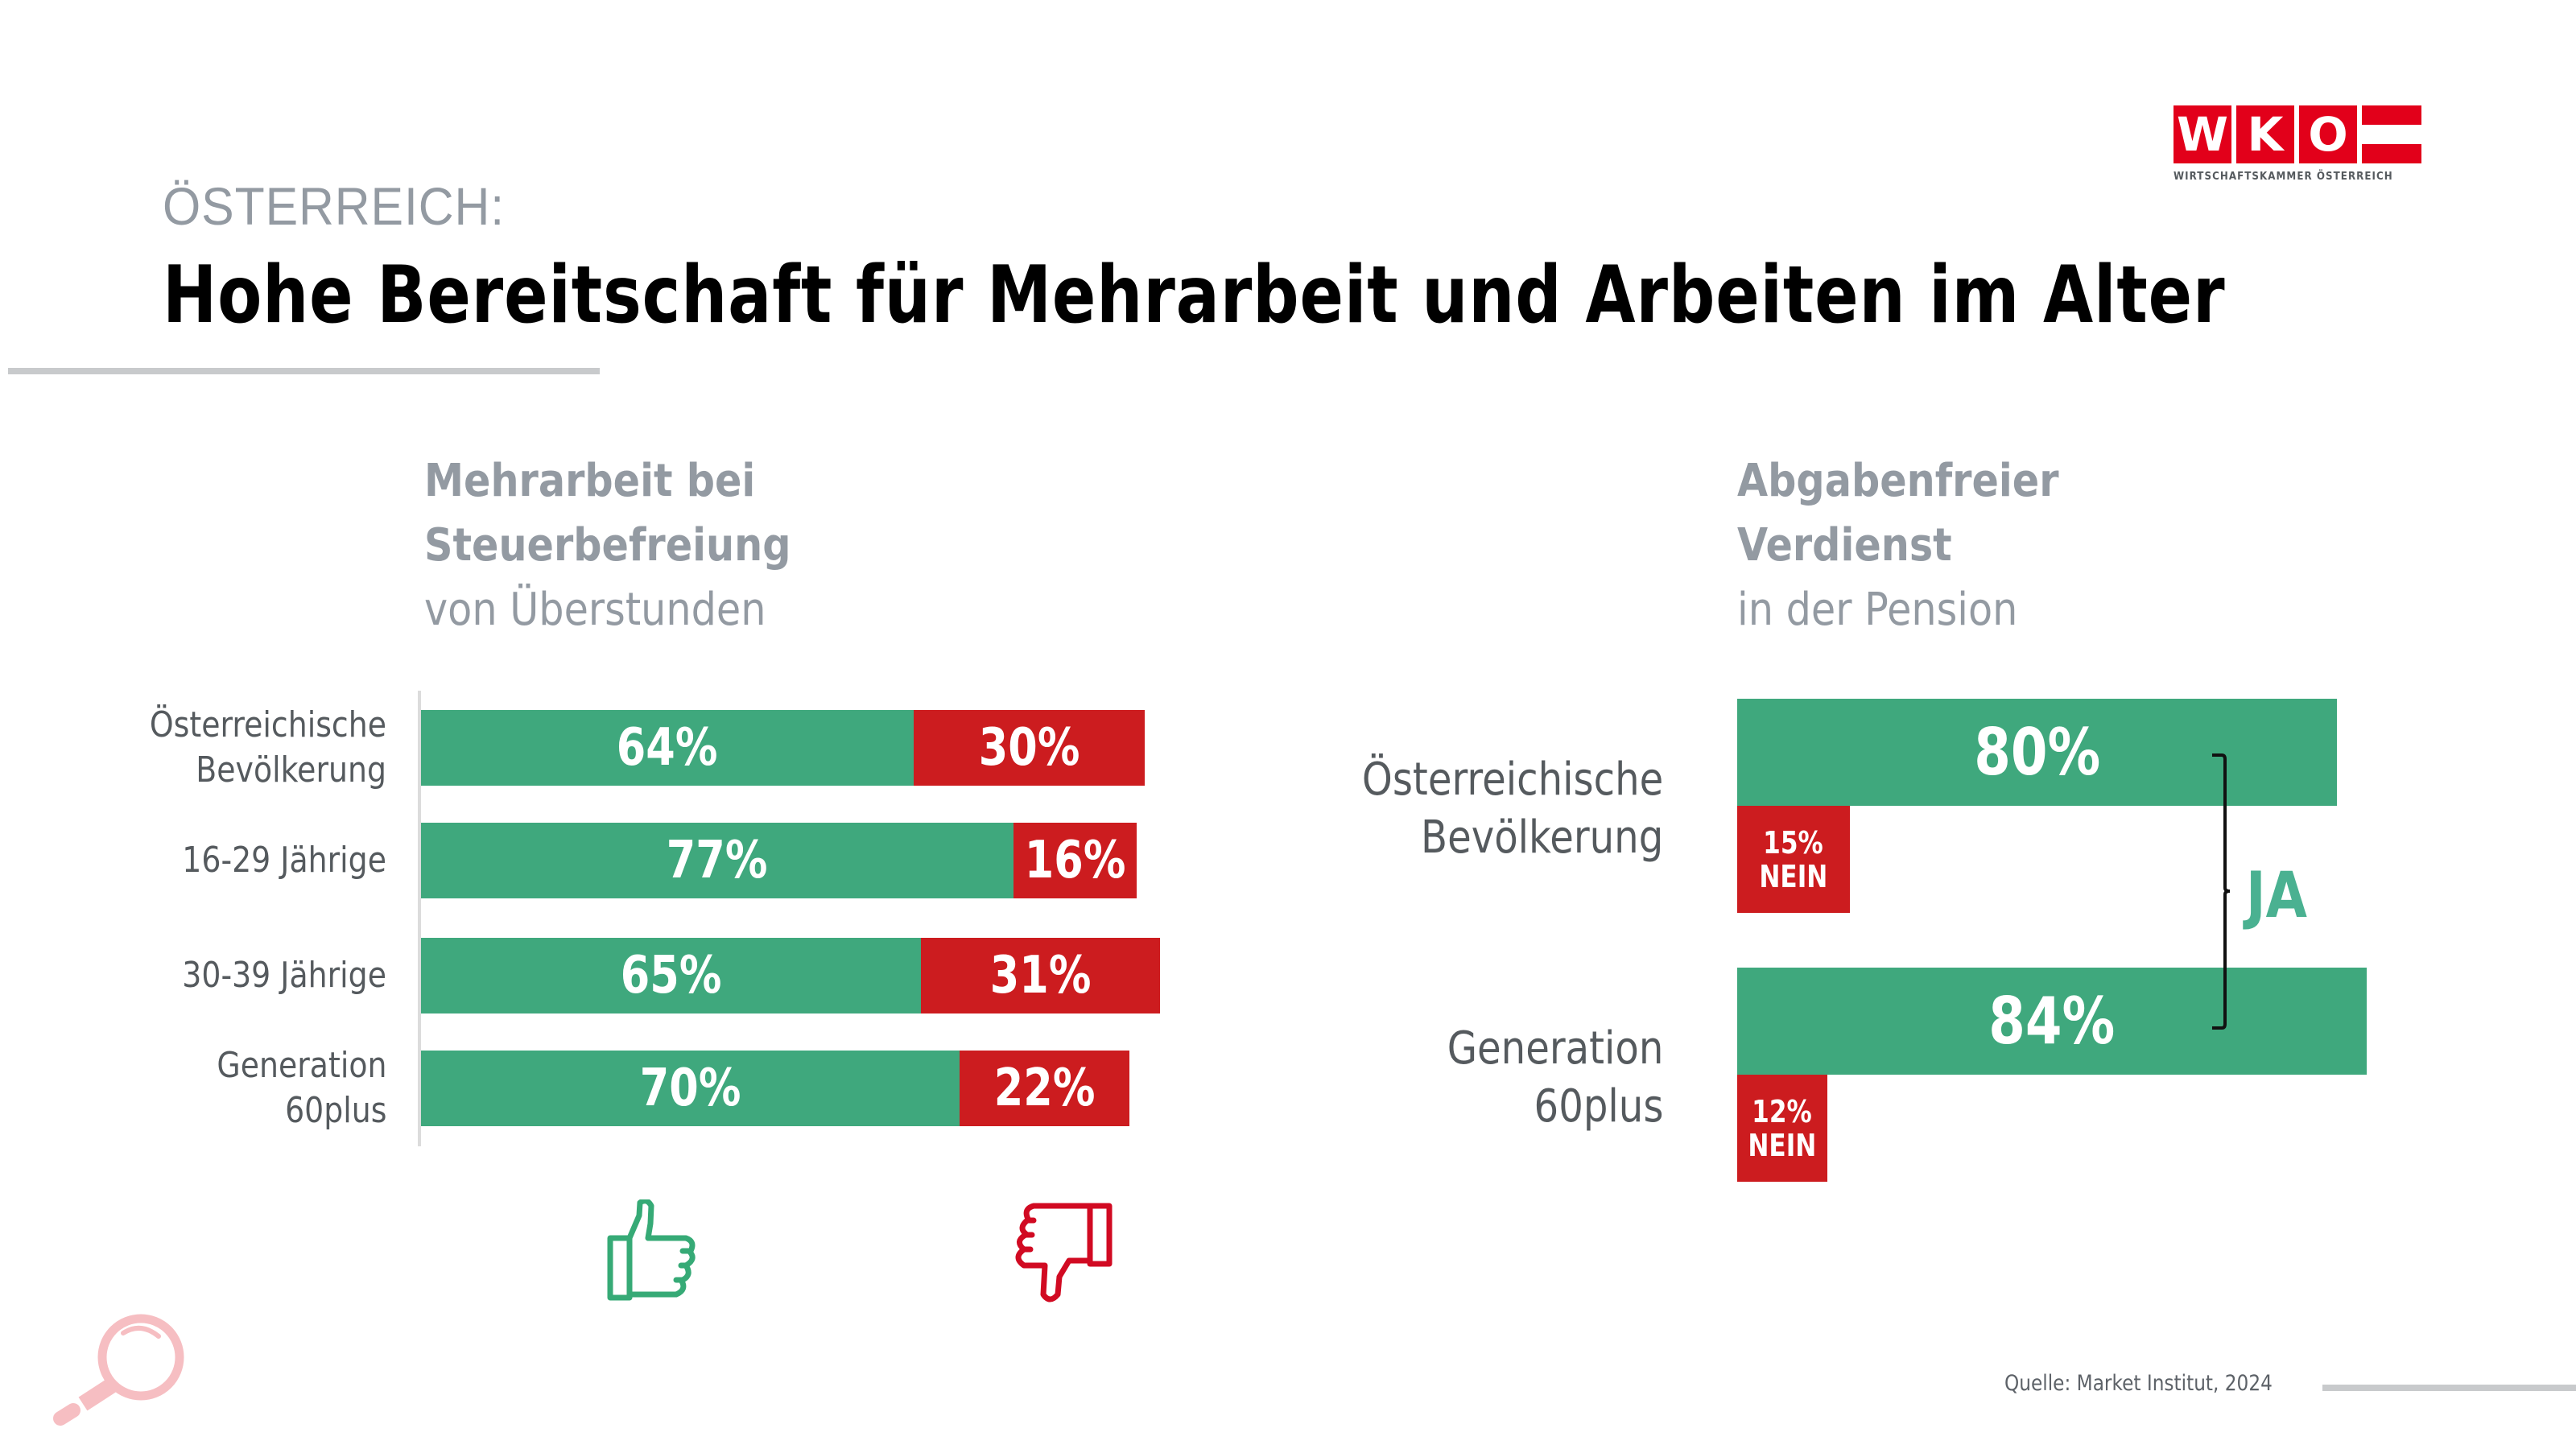 The image size is (2576, 1449). I want to click on bar-nein: 16%, so click(1075, 860).